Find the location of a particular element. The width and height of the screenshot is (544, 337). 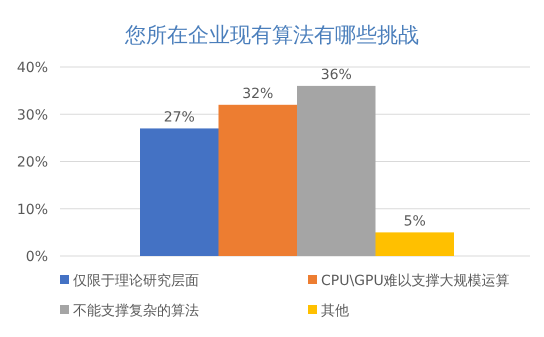

data-label: 36% is located at coordinates (336, 74).